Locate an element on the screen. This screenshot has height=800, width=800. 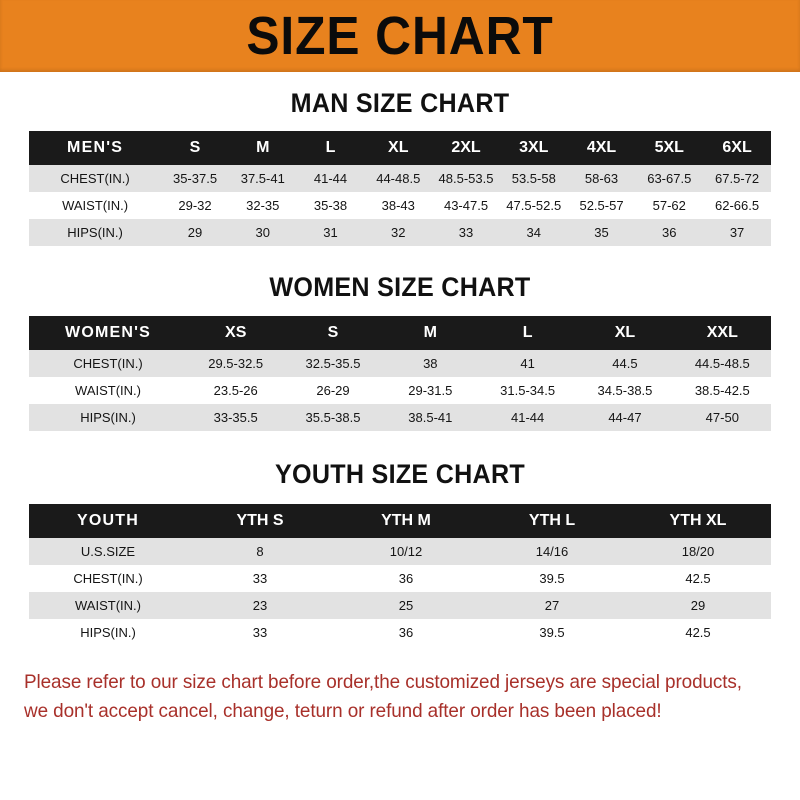
cell: 35 is located at coordinates (601, 232).